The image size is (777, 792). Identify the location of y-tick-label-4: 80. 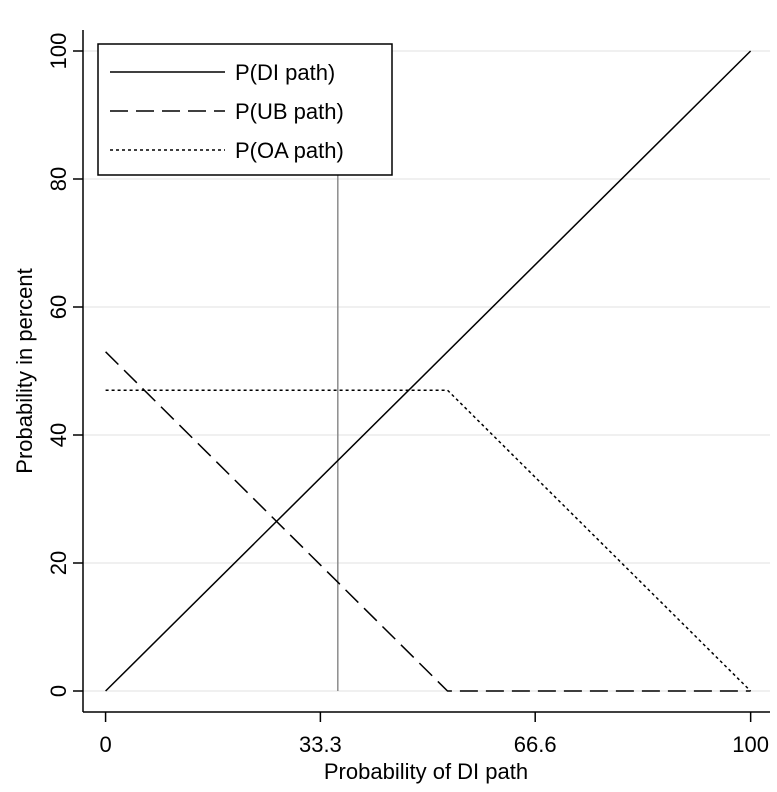
(58, 179).